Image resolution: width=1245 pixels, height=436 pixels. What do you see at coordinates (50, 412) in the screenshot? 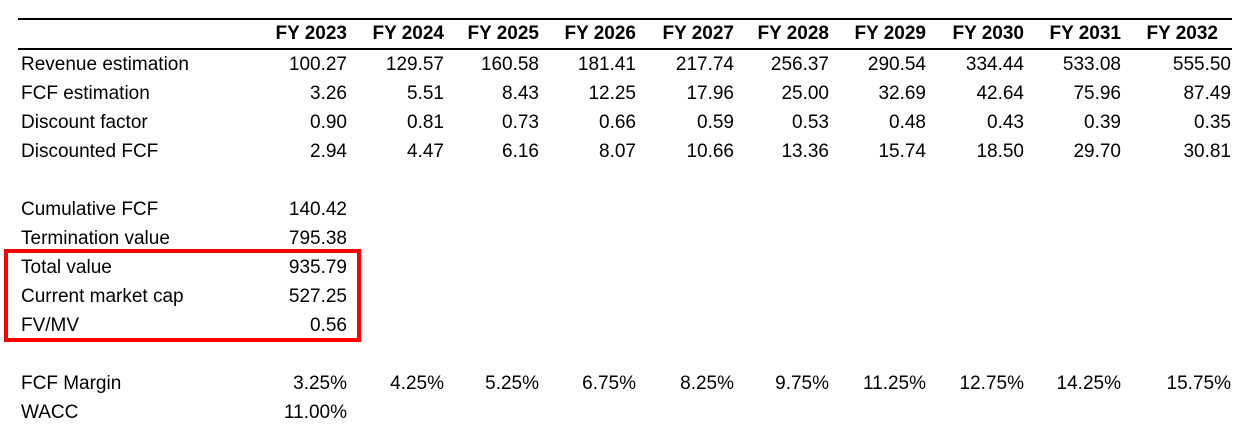
I see `row-label: WACC` at bounding box center [50, 412].